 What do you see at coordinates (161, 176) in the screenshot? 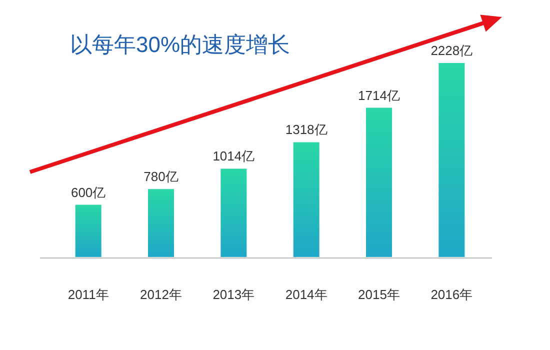
I see `data-label: 780亿` at bounding box center [161, 176].